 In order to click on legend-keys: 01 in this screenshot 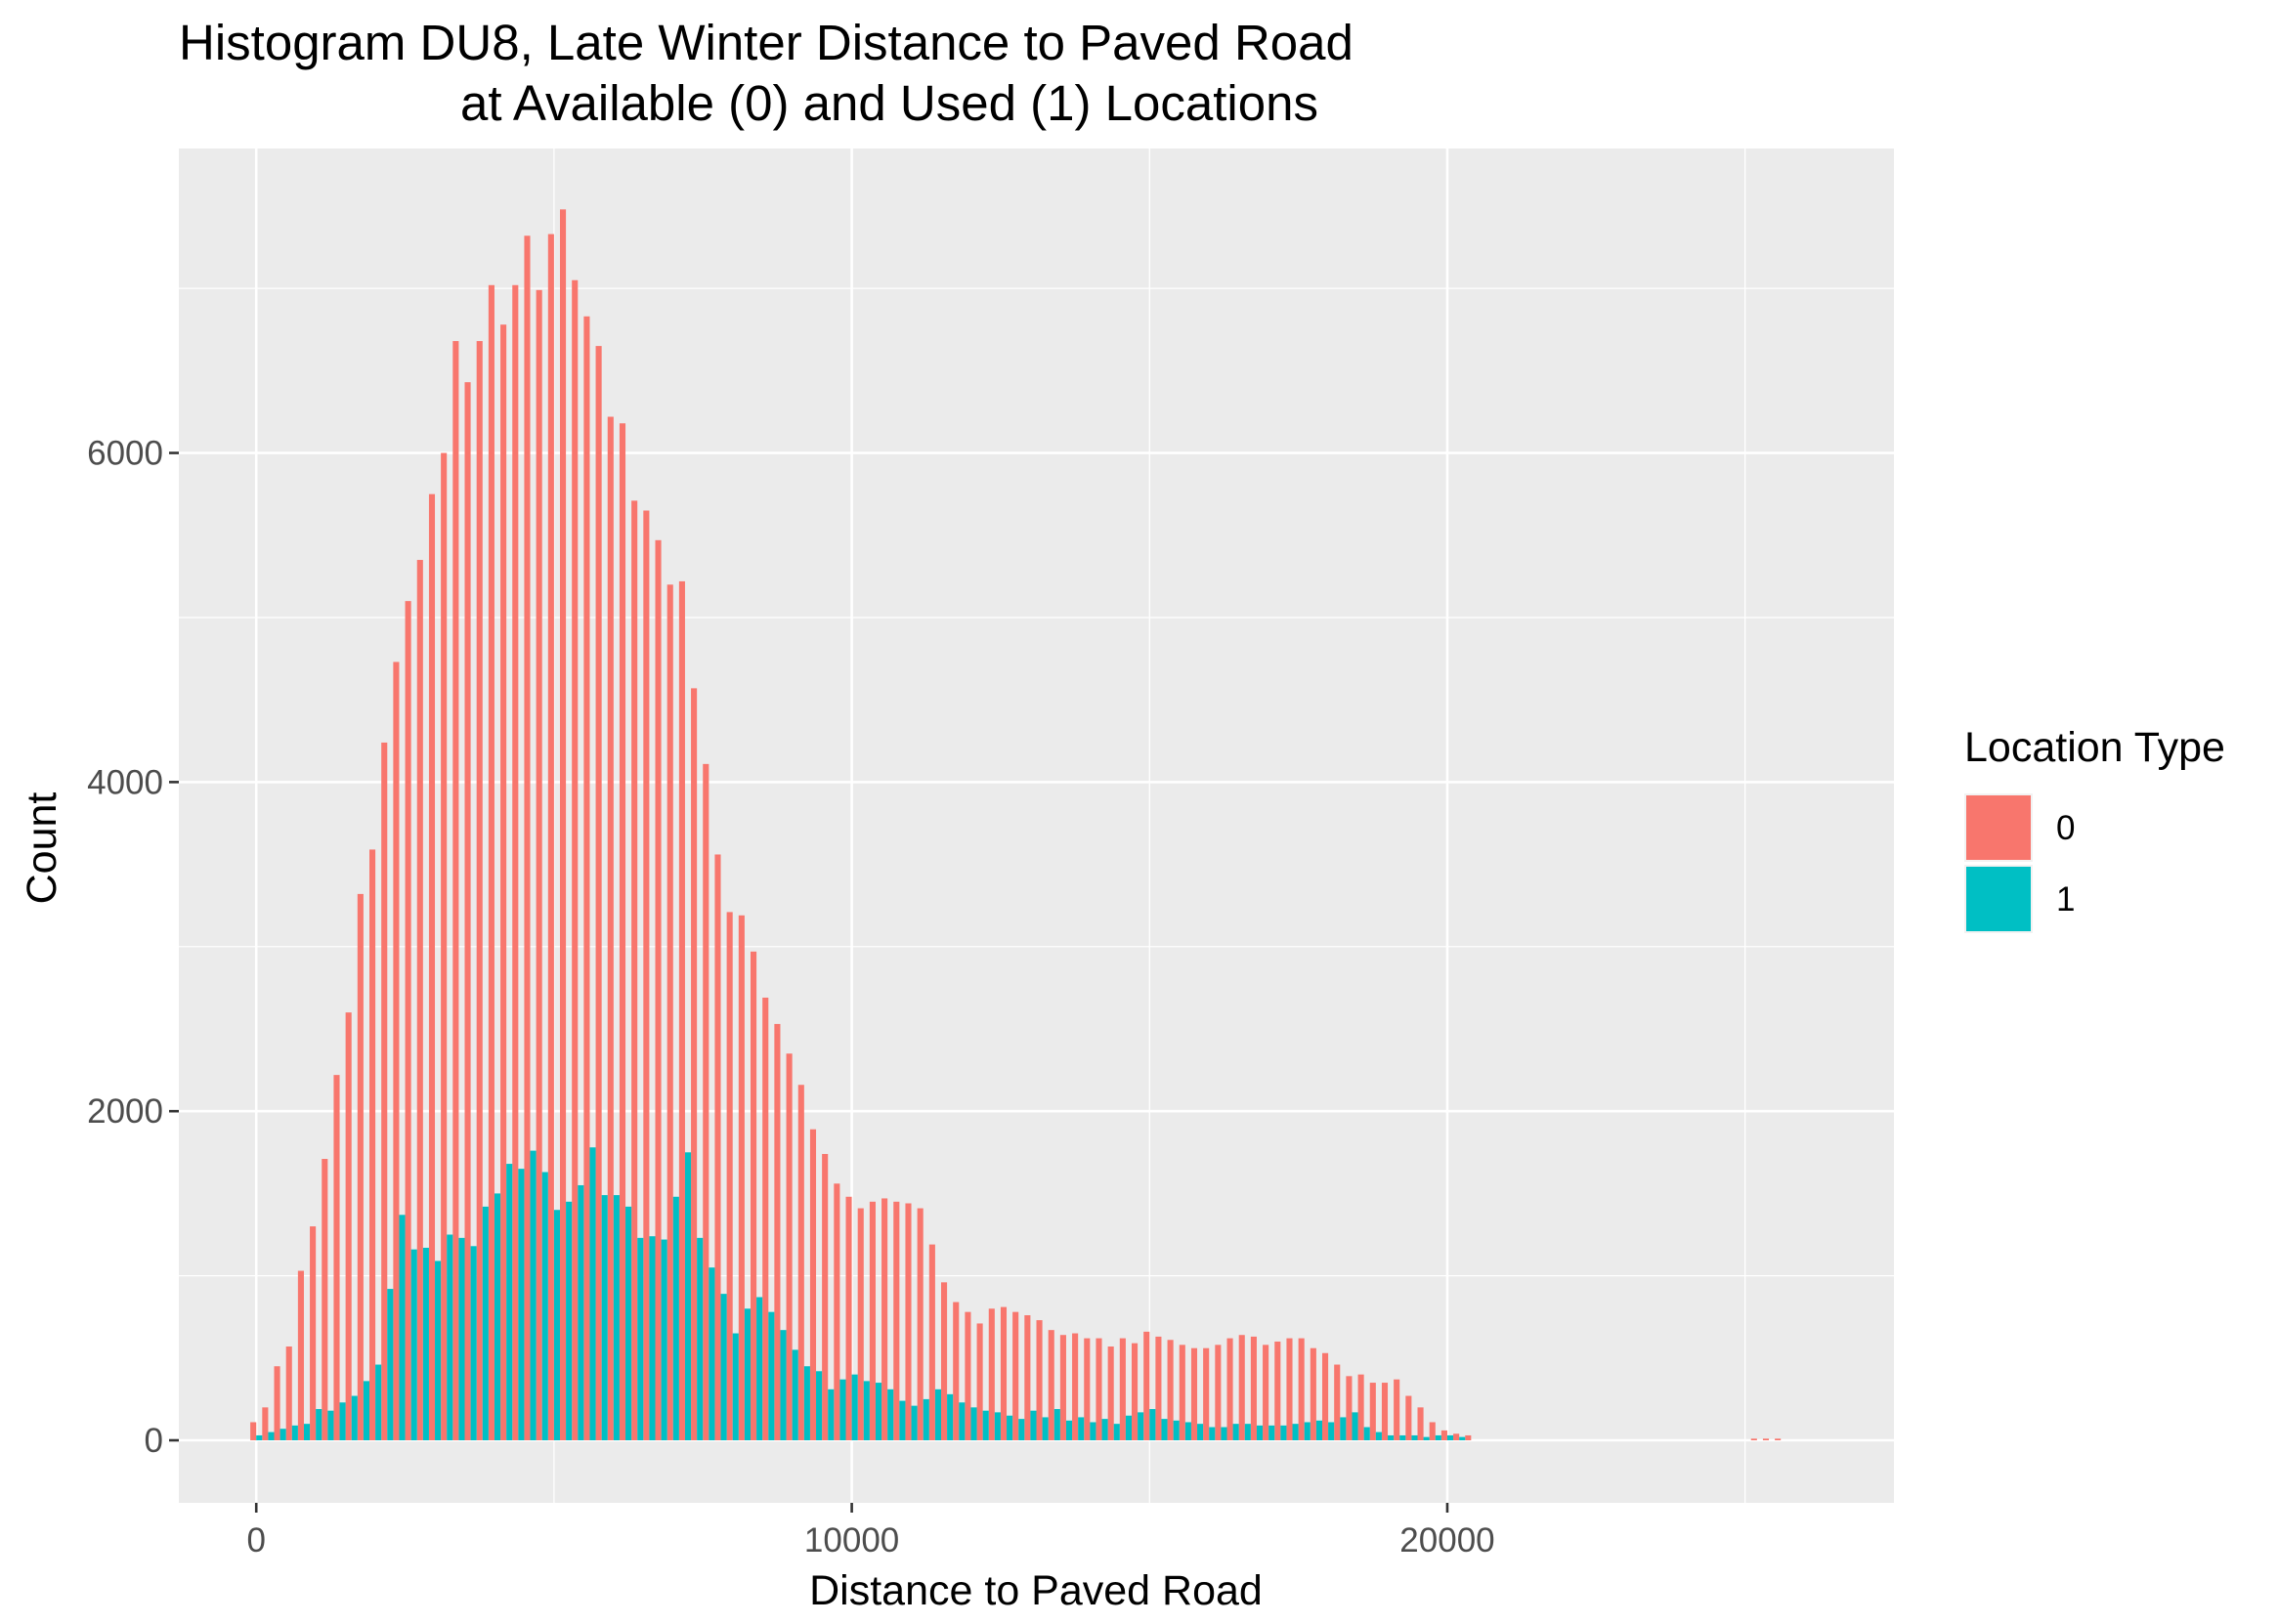, I will do `click(2019, 863)`.